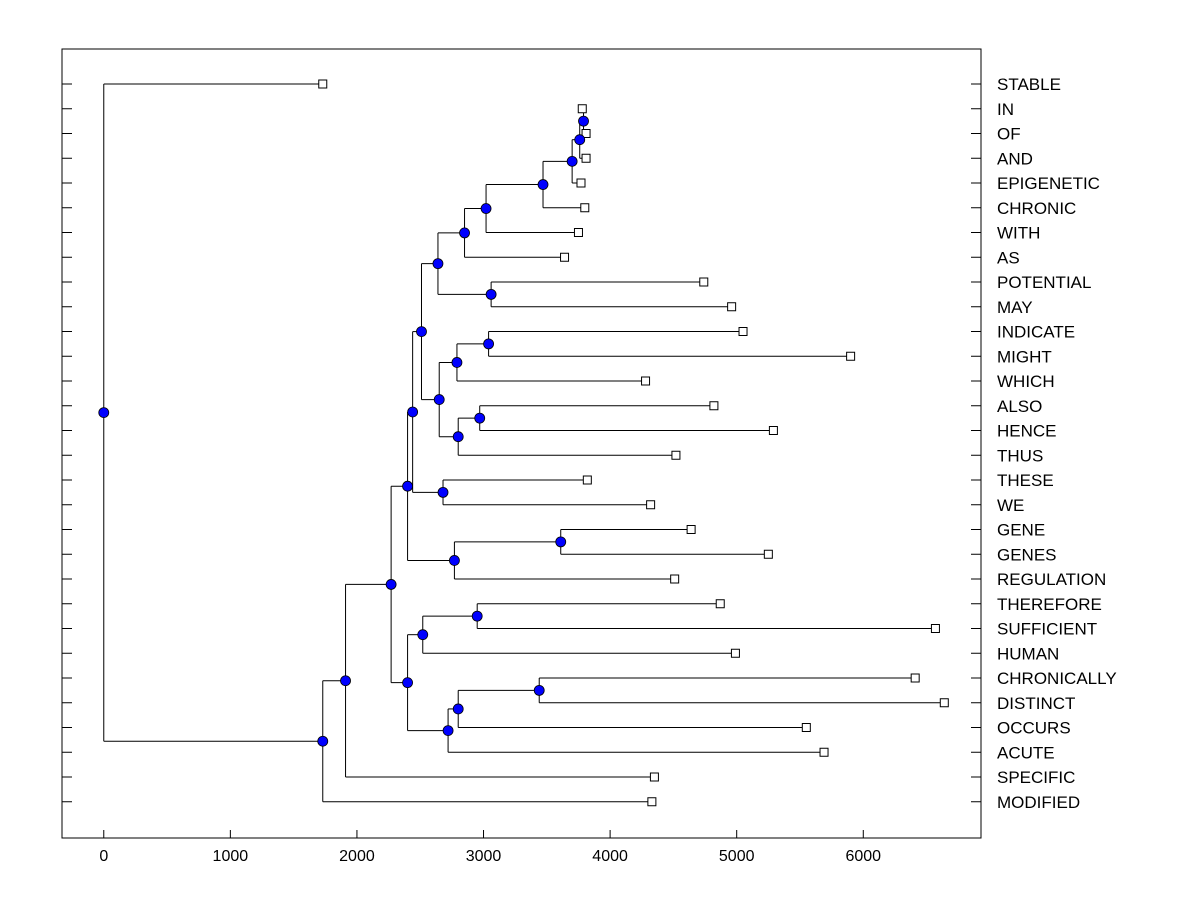 This screenshot has height=900, width=1200. What do you see at coordinates (1049, 604) in the screenshot?
I see `leaf-label: THEREFORE` at bounding box center [1049, 604].